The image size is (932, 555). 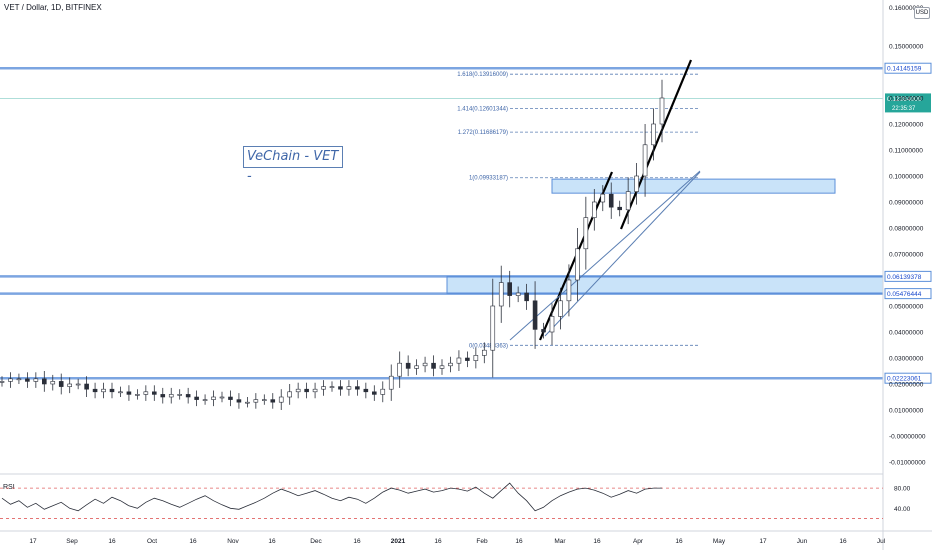 What do you see at coordinates (904, 109) in the screenshot?
I see `countdown-label: 22:35:37` at bounding box center [904, 109].